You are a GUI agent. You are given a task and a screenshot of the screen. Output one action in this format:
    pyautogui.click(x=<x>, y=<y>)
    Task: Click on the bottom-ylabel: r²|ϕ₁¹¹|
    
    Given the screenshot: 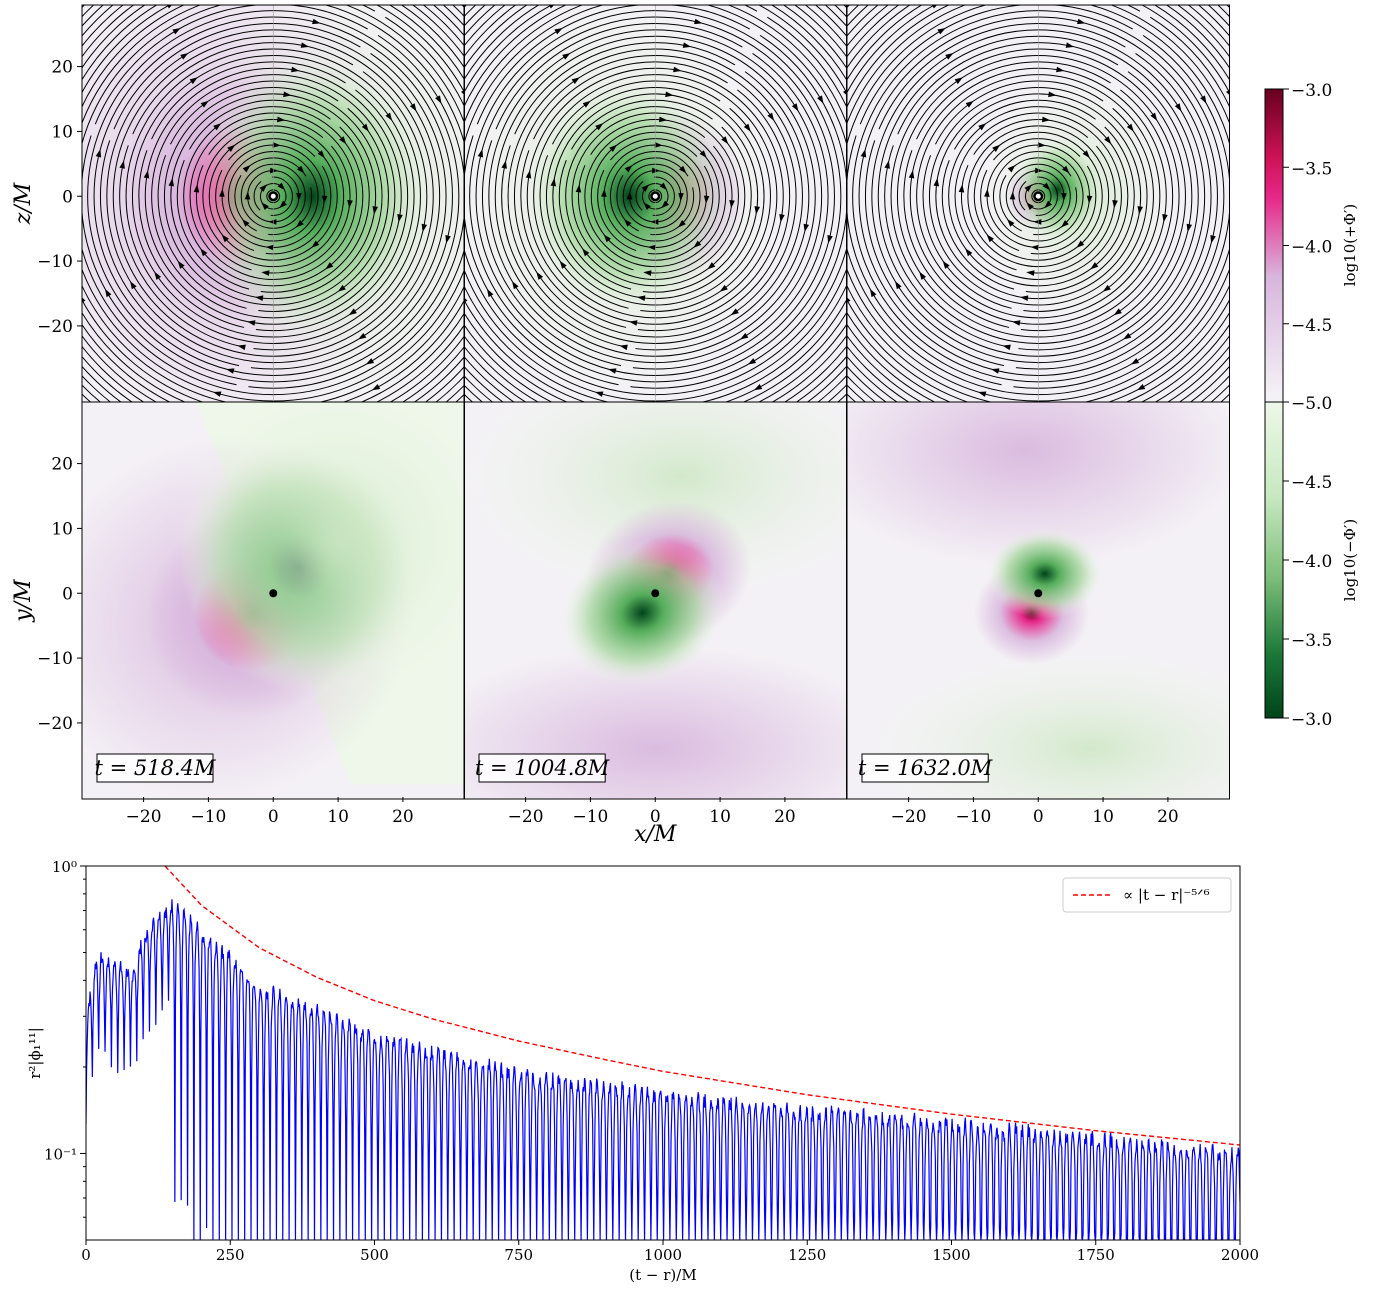 What is the action you would take?
    pyautogui.click(x=35, y=1053)
    